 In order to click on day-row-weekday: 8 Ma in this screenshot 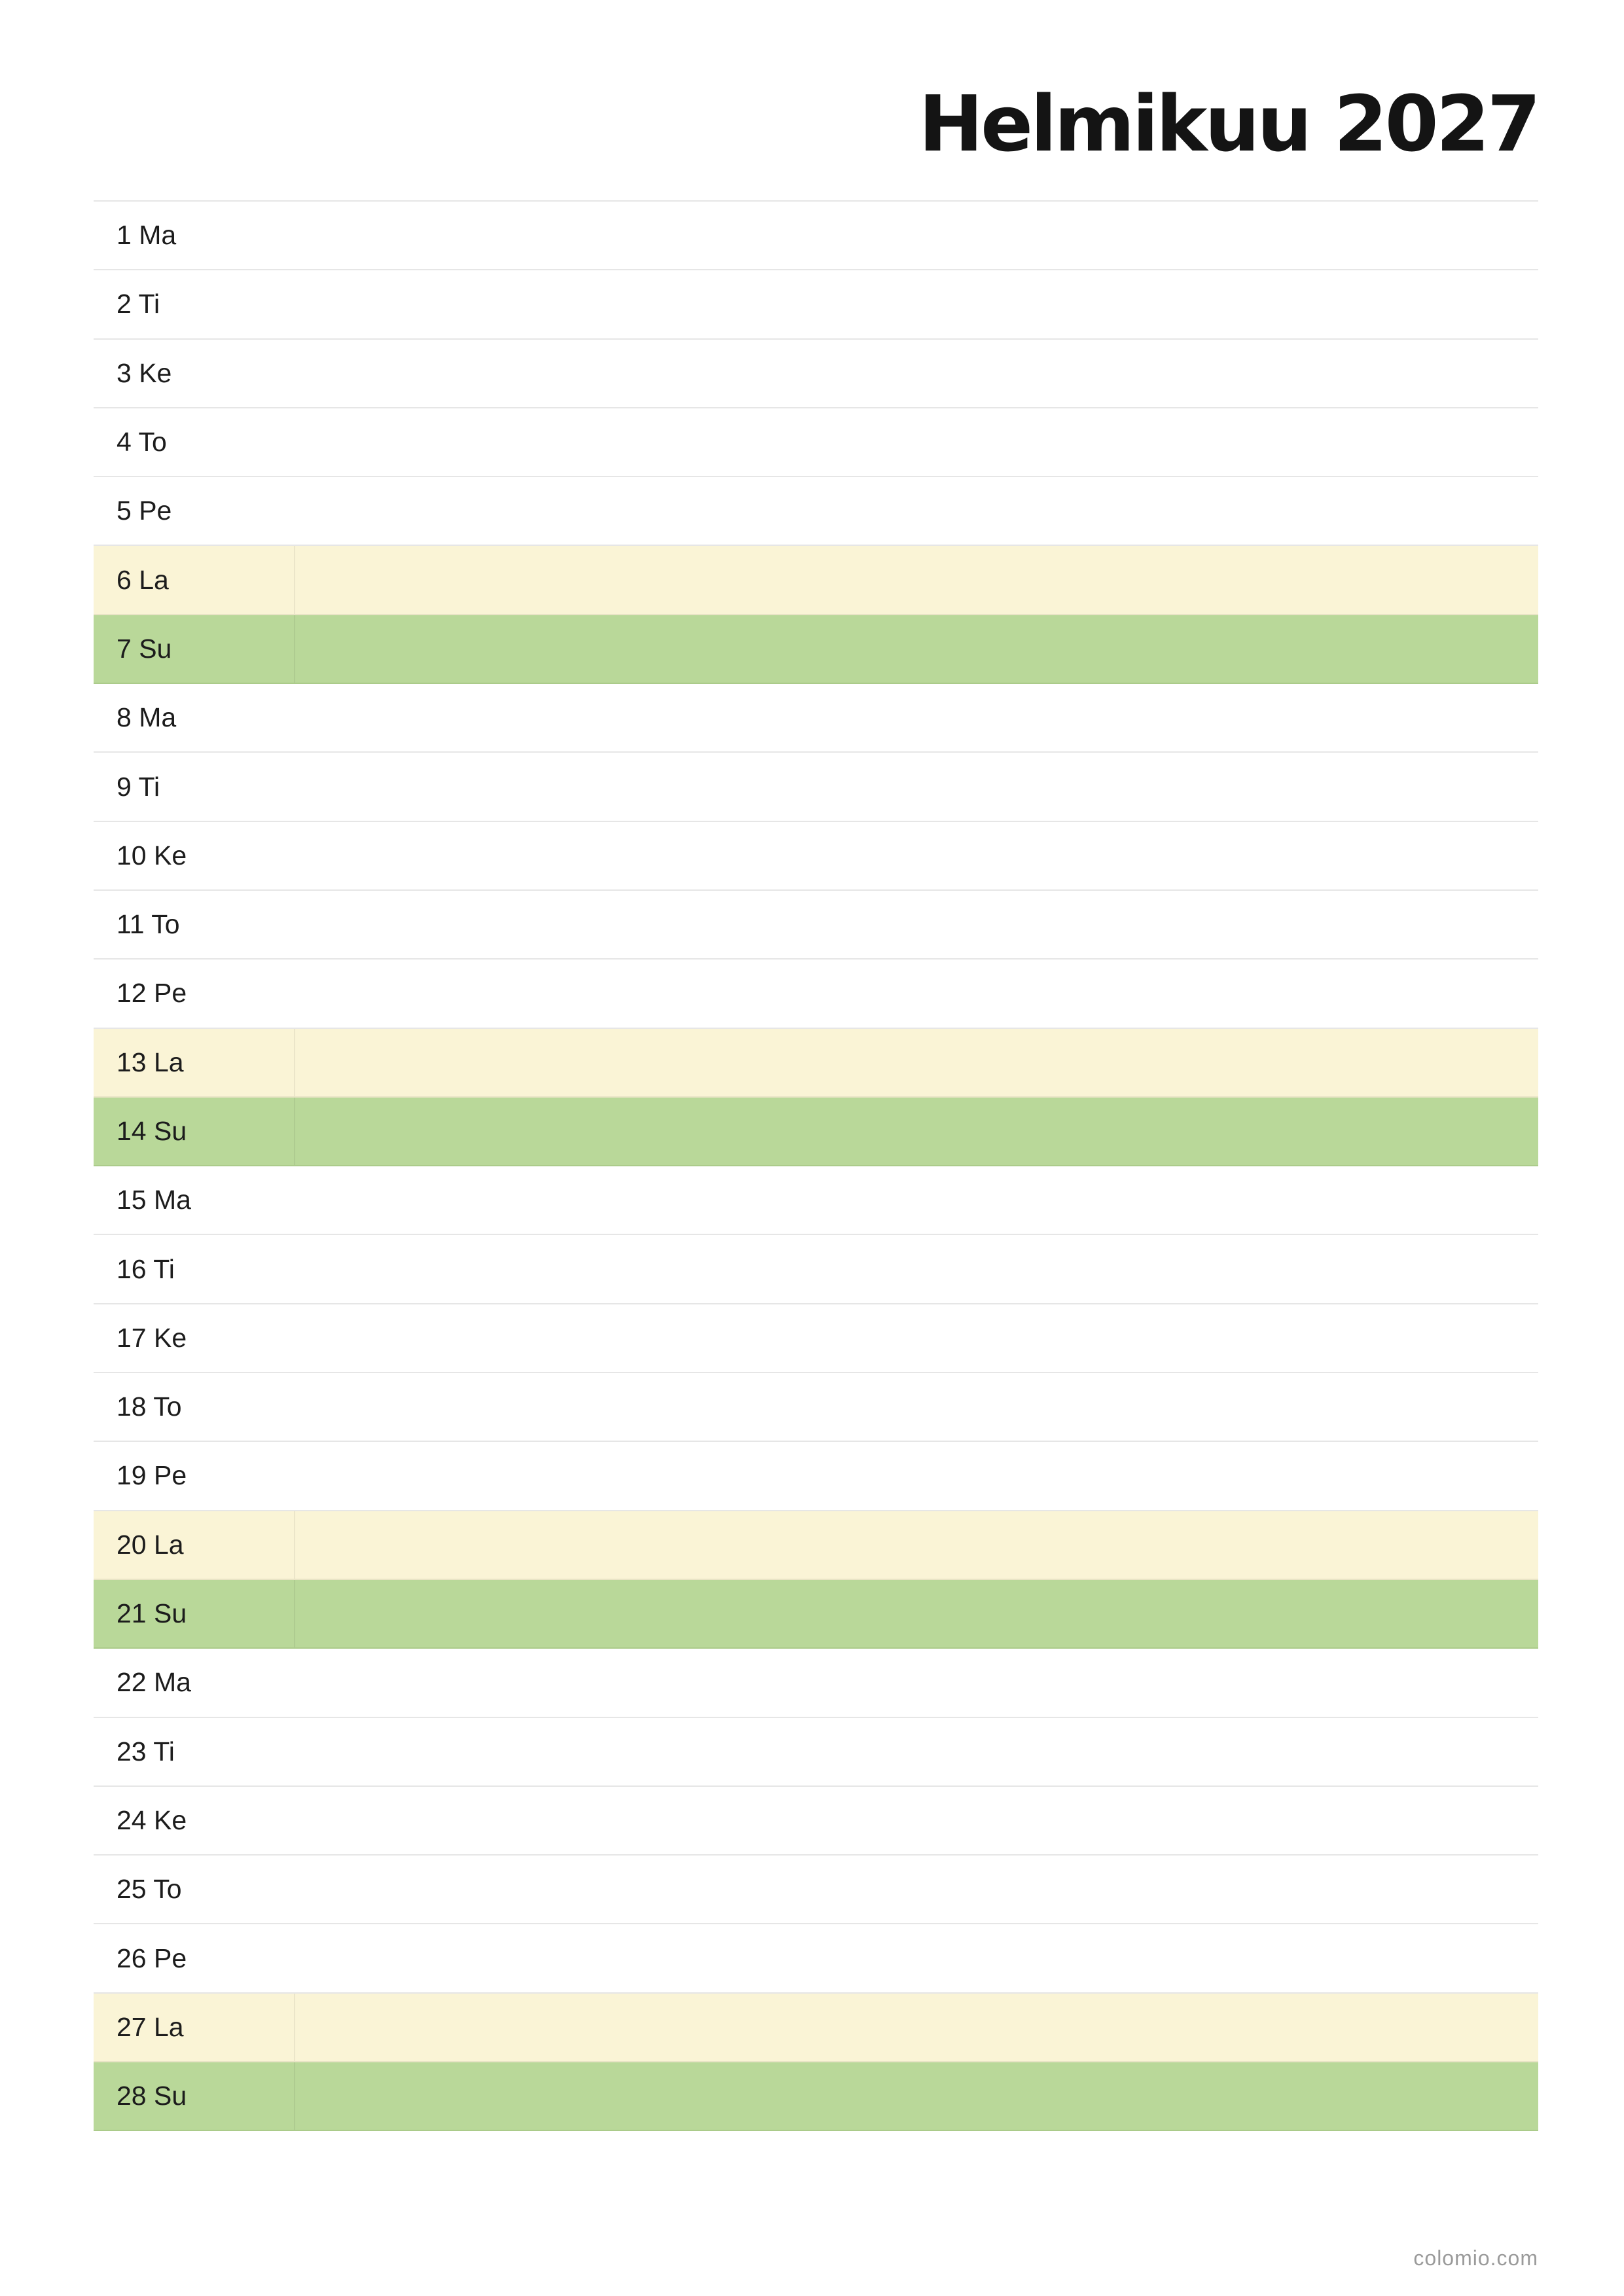, I will do `click(816, 719)`.